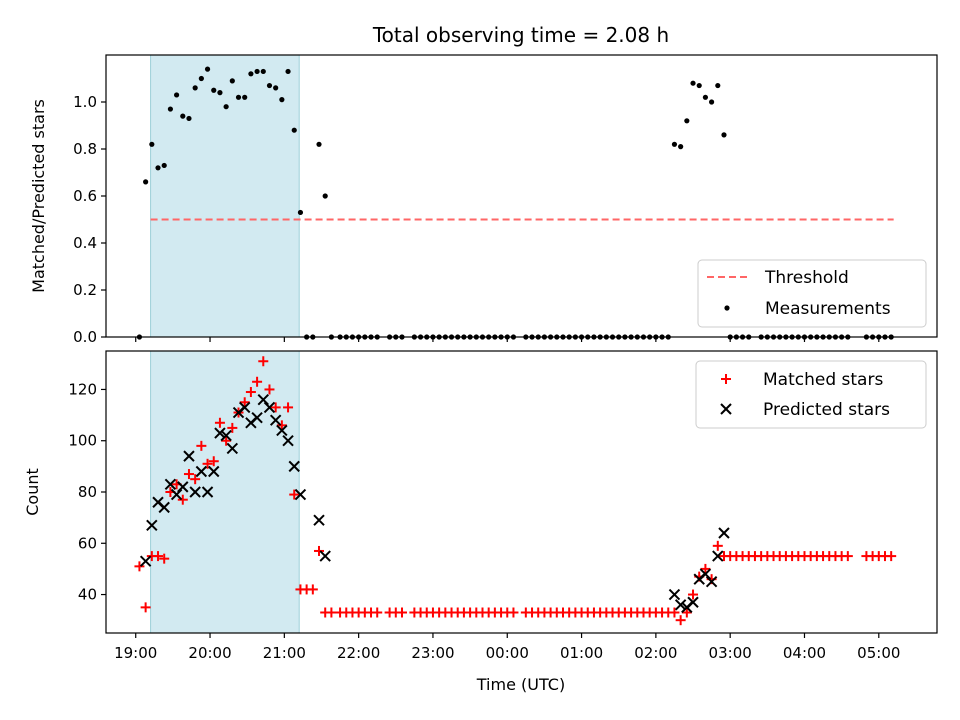  I want to click on bottom-legend: Matched stars Predicted stars, so click(811, 394).